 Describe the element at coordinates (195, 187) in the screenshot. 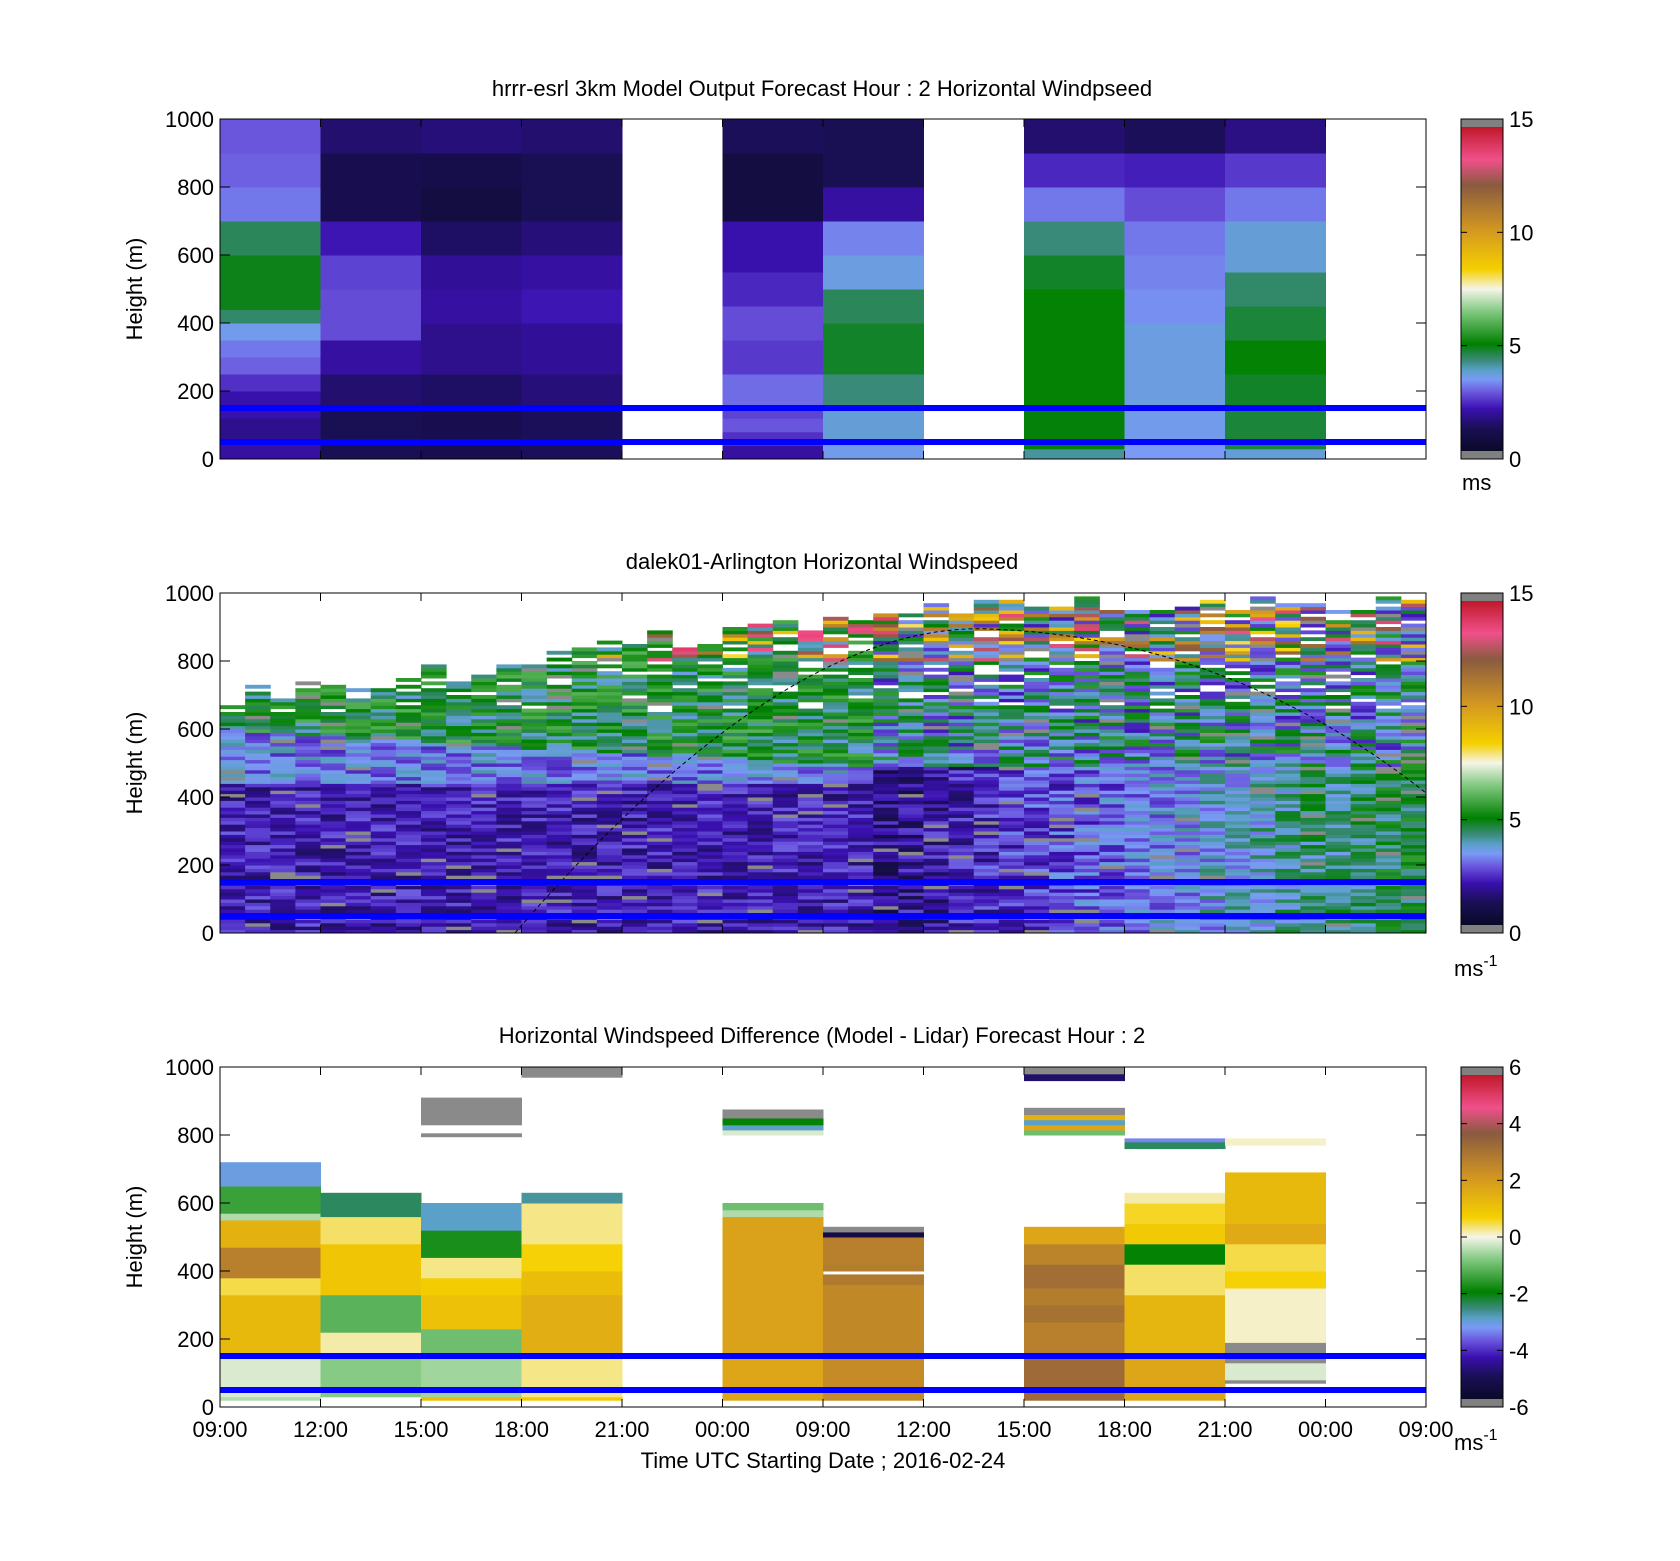

I see `ytick-label: 800` at that location.